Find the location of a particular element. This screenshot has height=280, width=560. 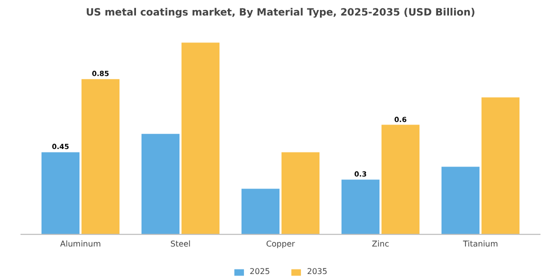

x-tick-label: Aluminum is located at coordinates (81, 243).